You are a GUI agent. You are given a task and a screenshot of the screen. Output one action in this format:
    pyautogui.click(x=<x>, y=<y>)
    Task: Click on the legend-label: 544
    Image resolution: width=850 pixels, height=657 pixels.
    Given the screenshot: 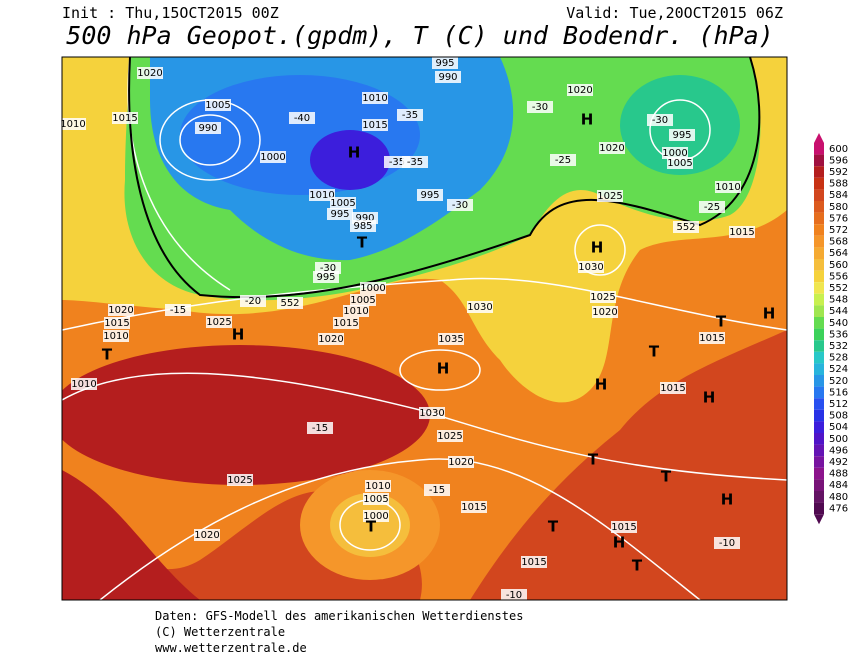 What is the action you would take?
    pyautogui.click(x=838, y=311)
    